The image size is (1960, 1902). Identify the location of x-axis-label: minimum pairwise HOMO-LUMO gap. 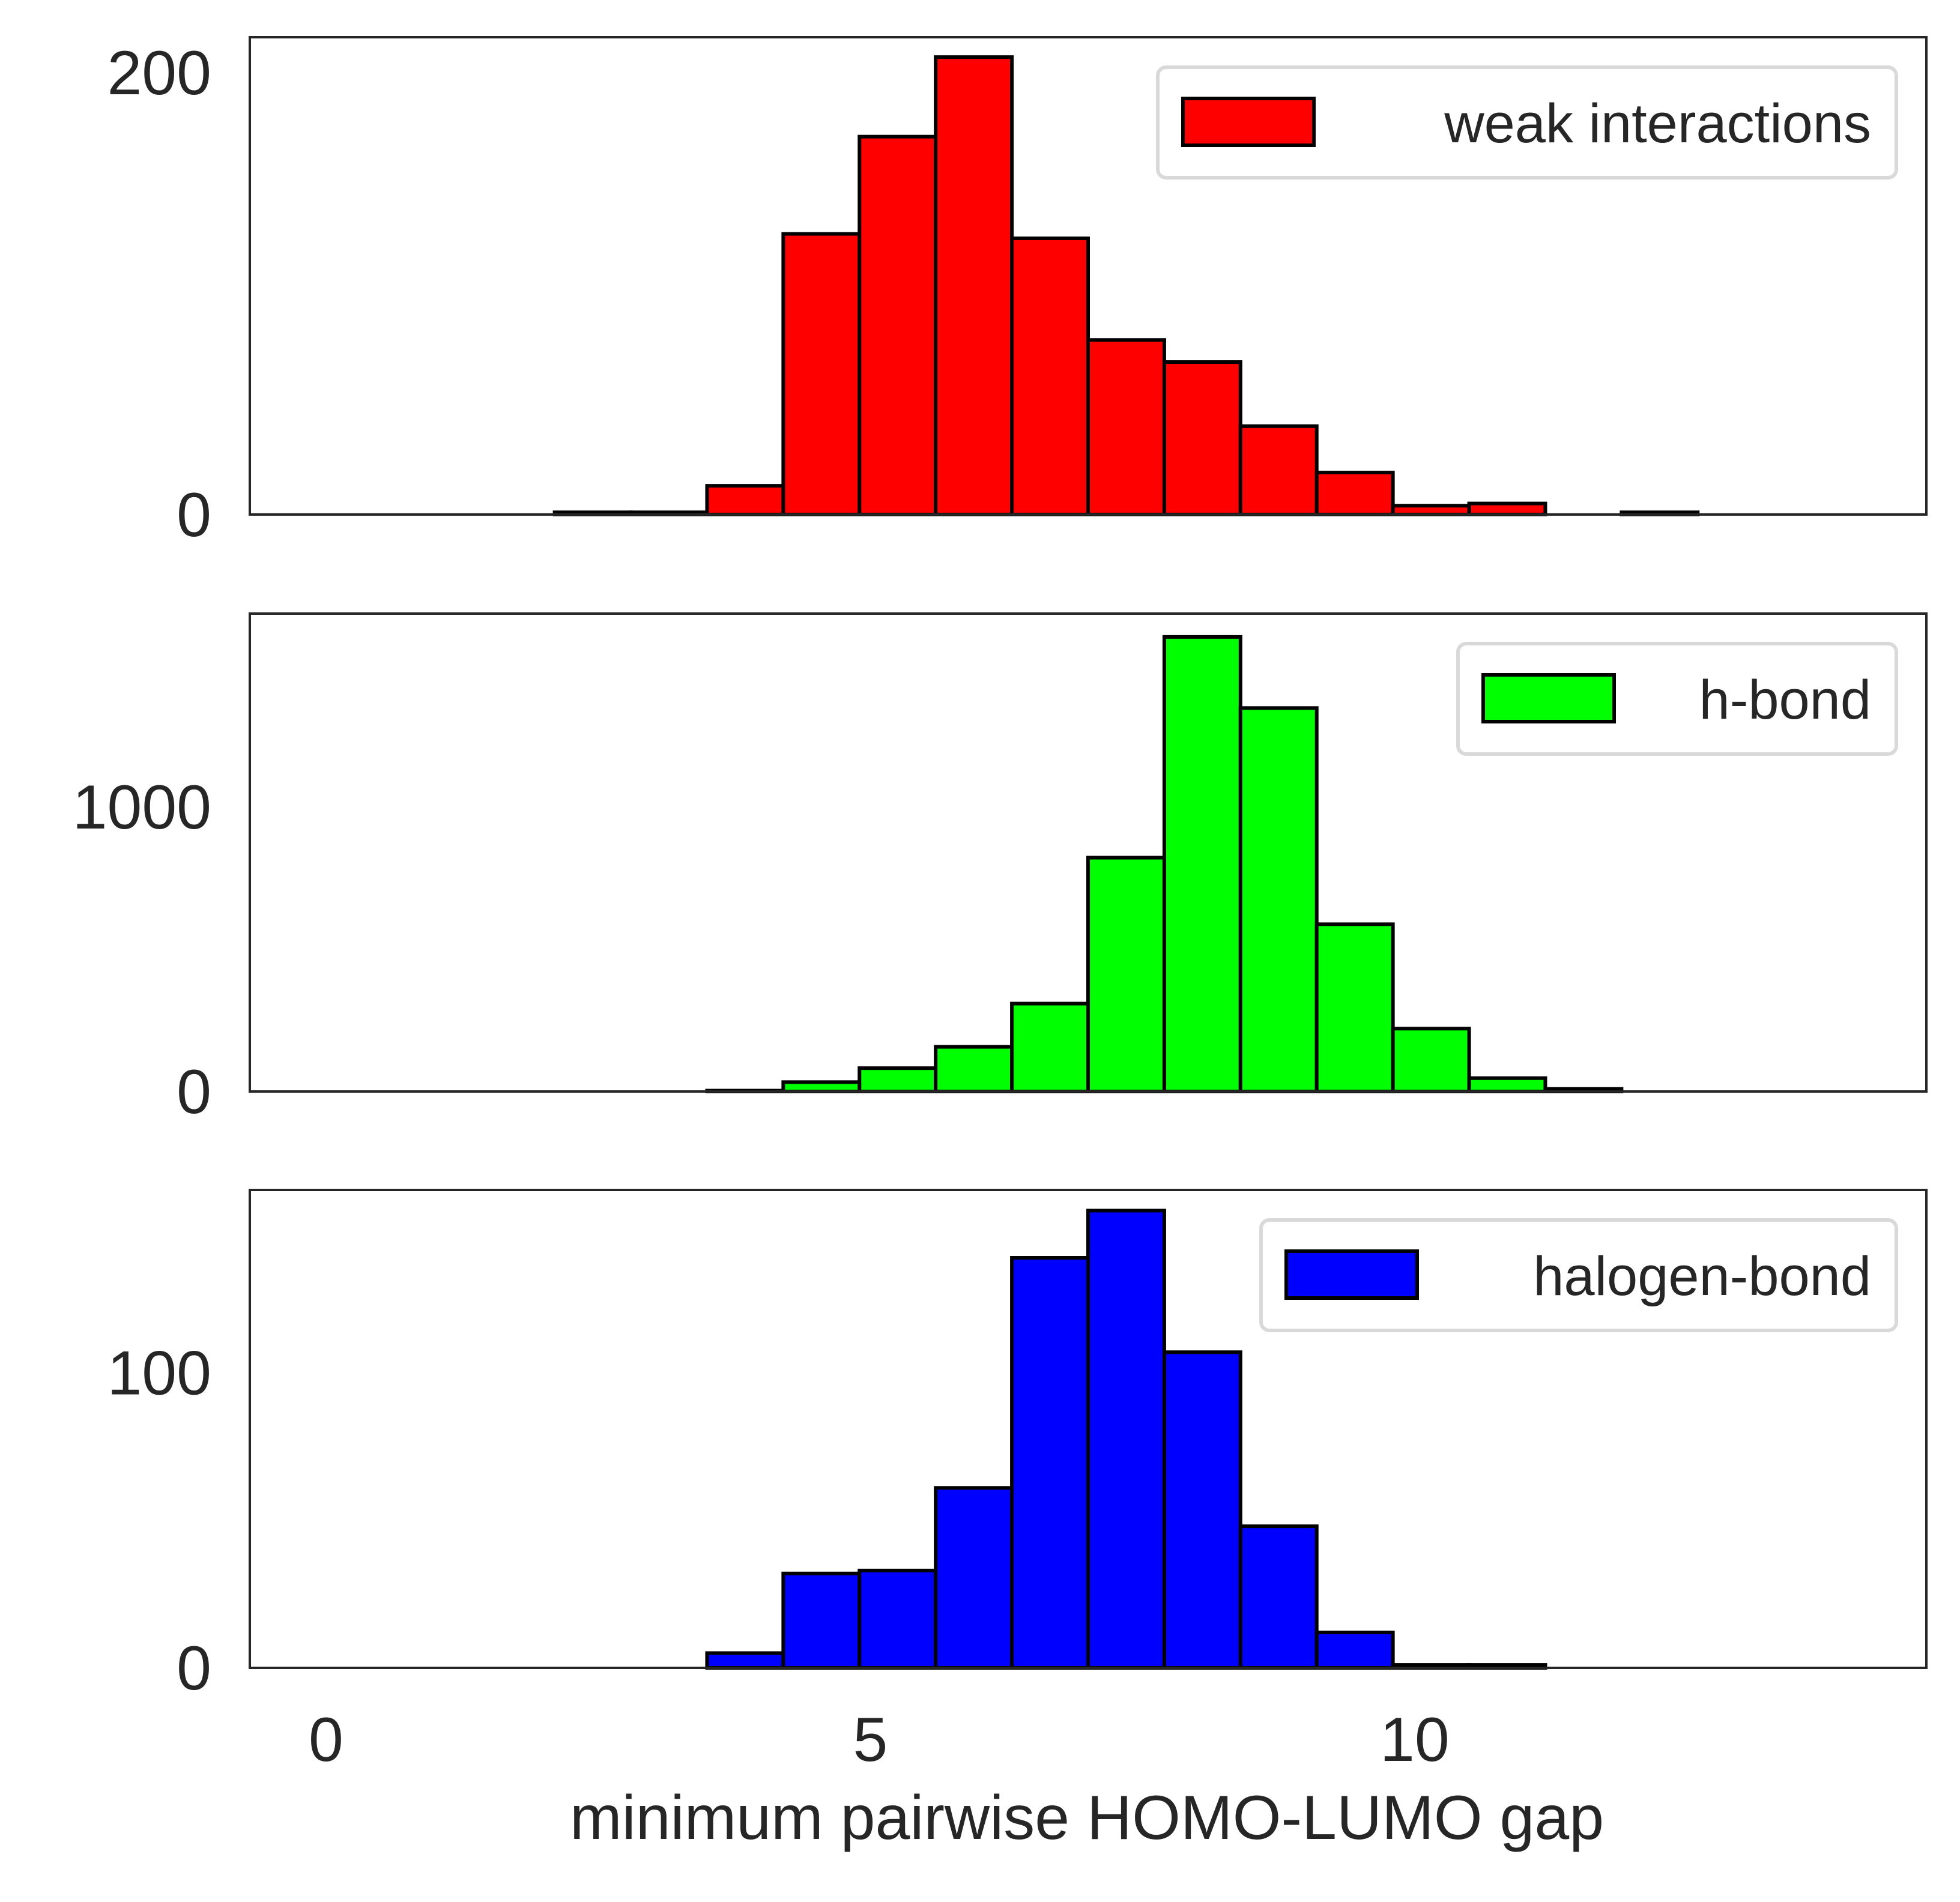
(1087, 1818).